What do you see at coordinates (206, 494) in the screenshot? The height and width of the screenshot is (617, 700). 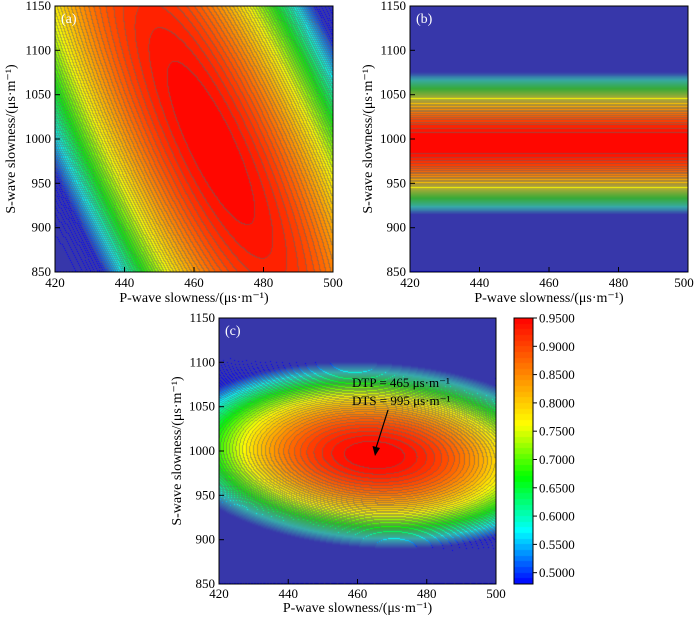 I see `panel-c-ytick-label: 950` at bounding box center [206, 494].